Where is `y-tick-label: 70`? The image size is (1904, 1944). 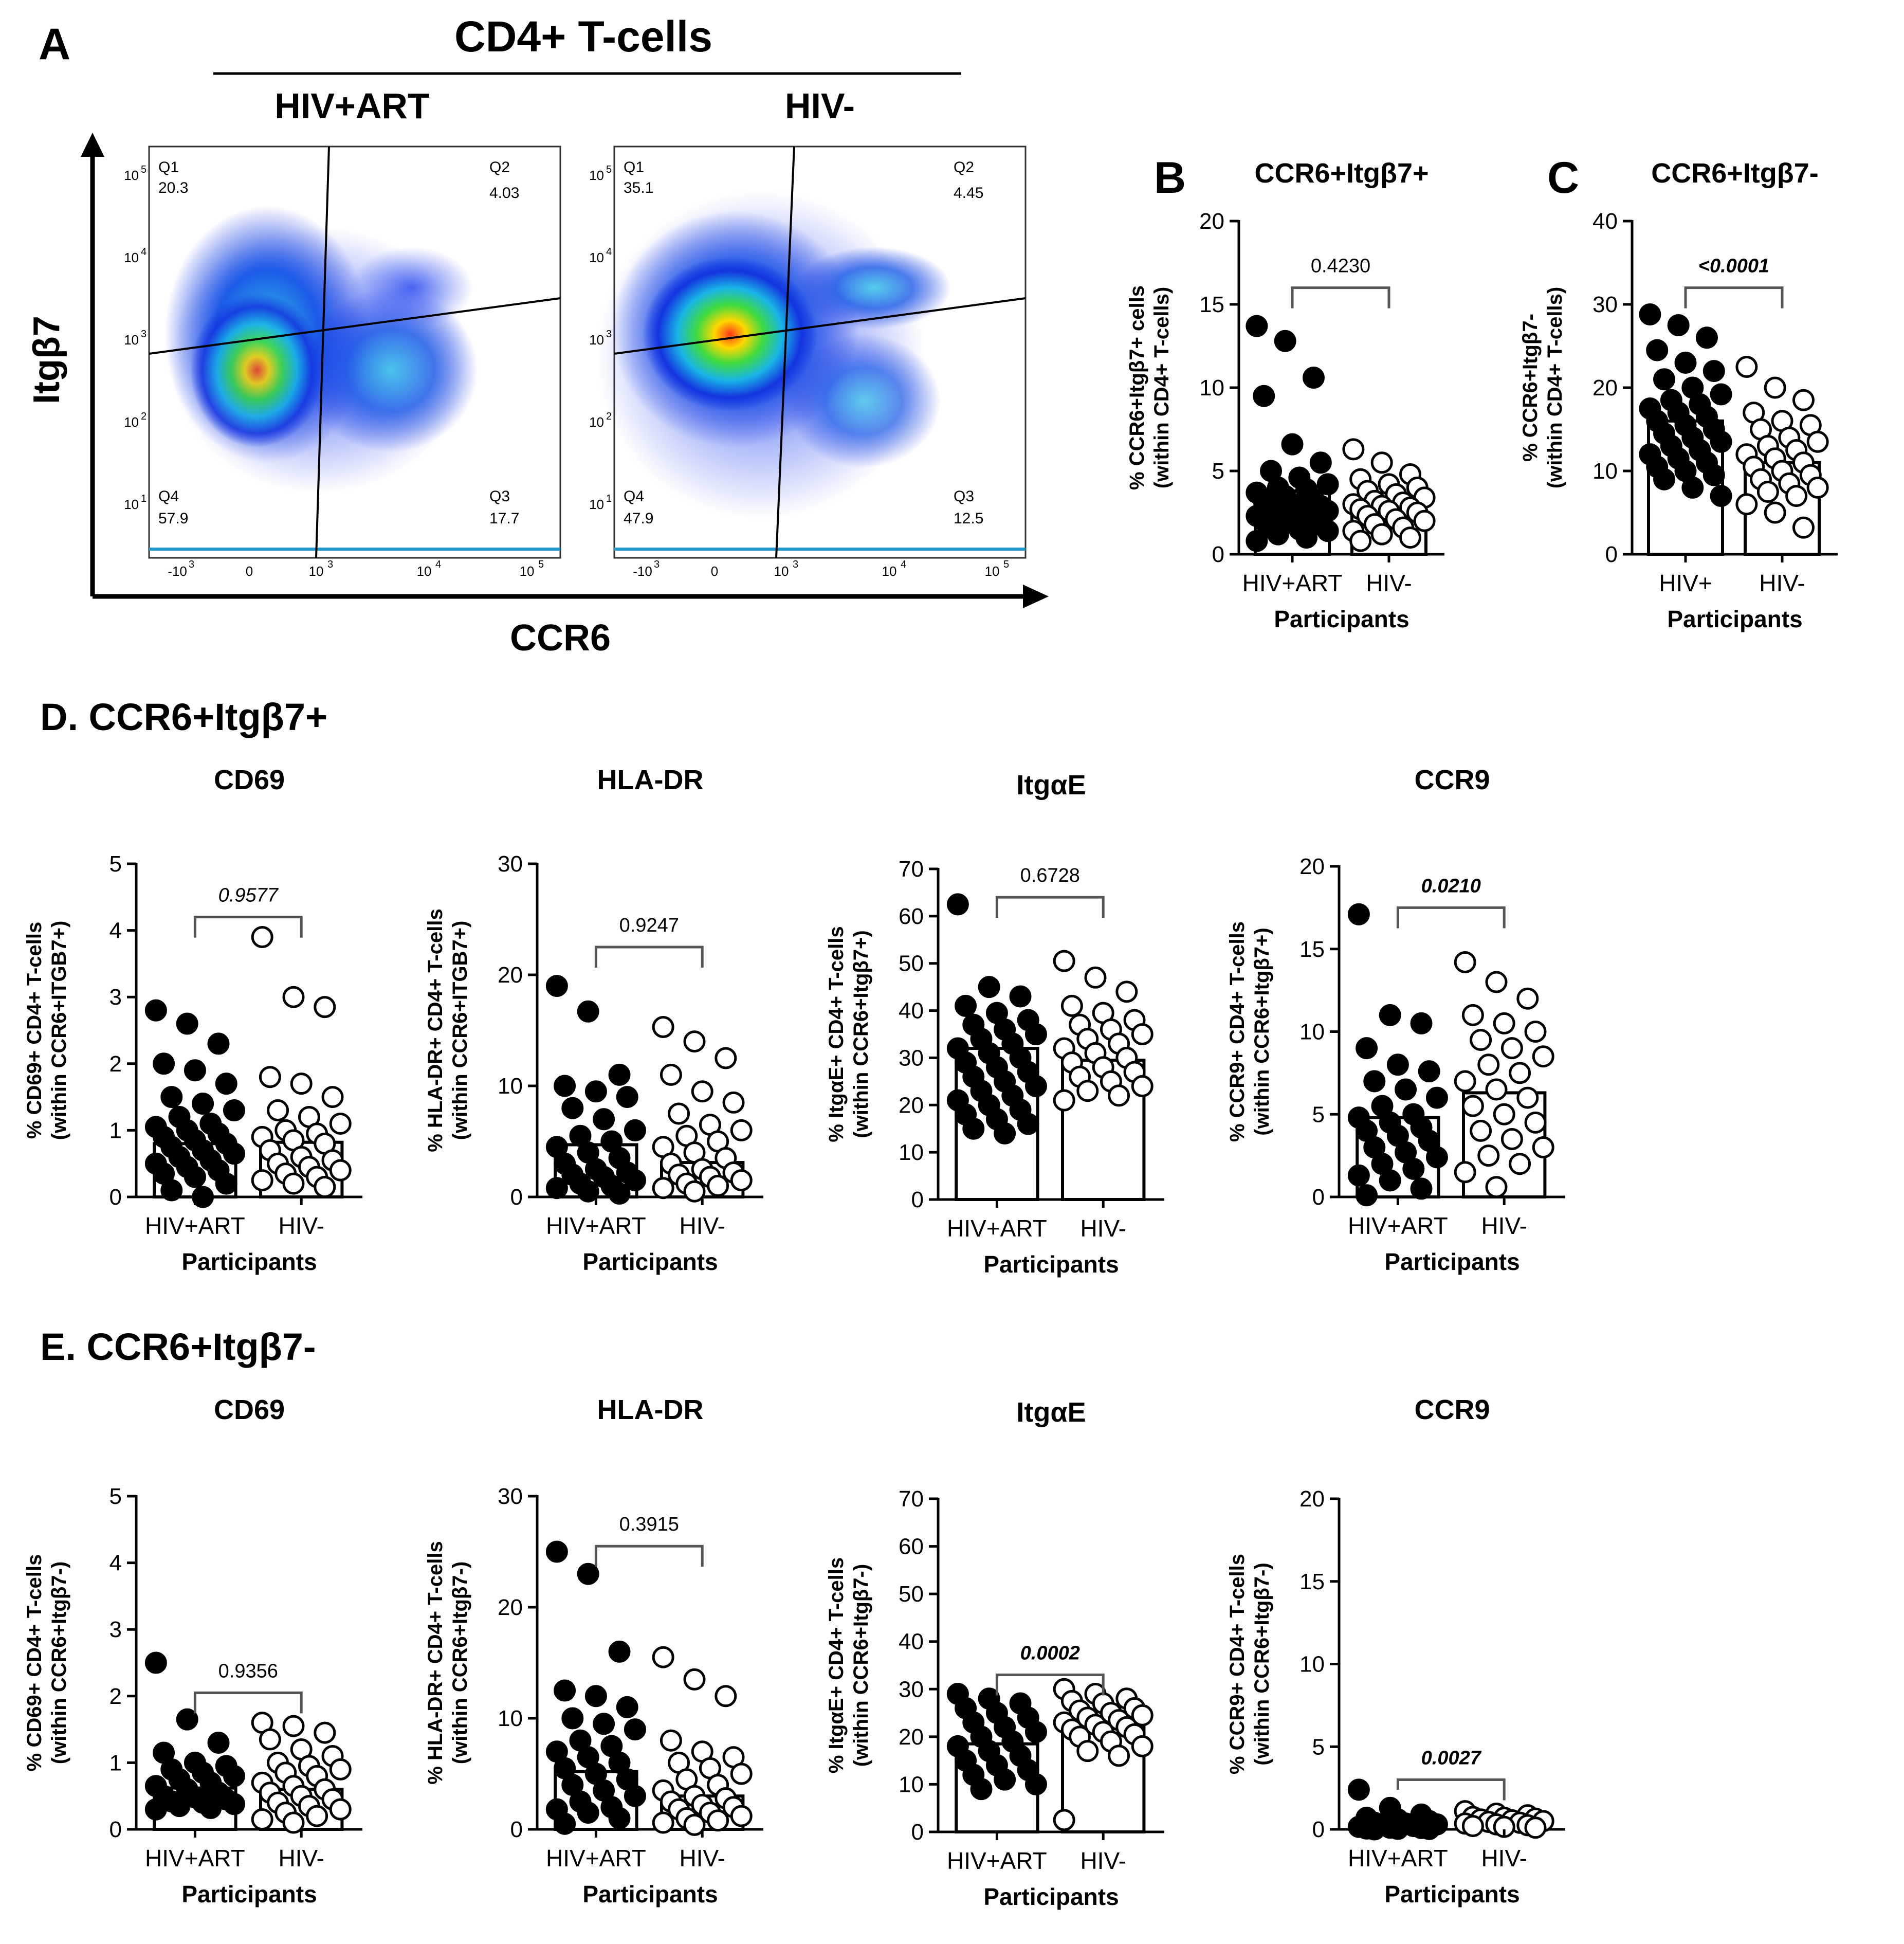 y-tick-label: 70 is located at coordinates (911, 1499).